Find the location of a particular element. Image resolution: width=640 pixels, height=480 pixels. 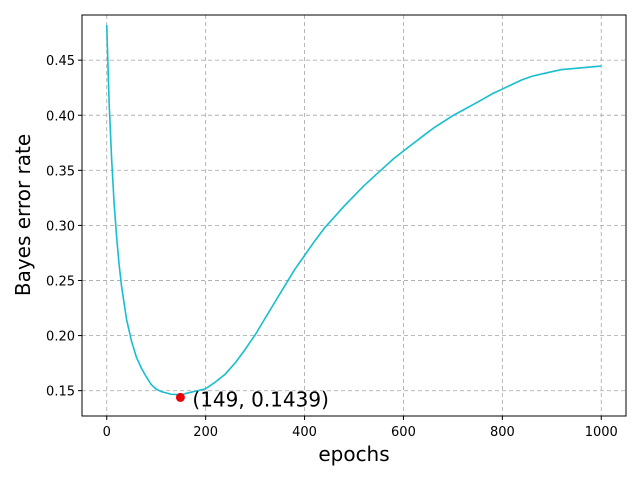

x-tick-label: 1000 is located at coordinates (601, 432).